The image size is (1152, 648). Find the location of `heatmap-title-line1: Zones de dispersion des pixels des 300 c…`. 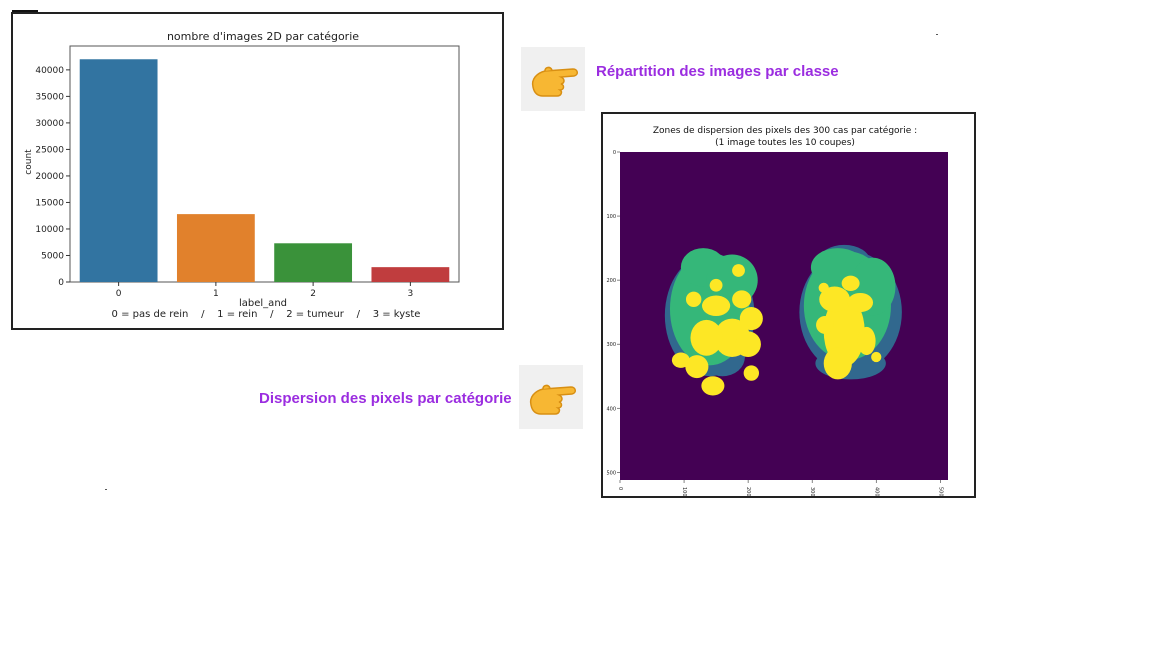

heatmap-title-line1: Zones de dispersion des pixels des 300 c… is located at coordinates (785, 130).